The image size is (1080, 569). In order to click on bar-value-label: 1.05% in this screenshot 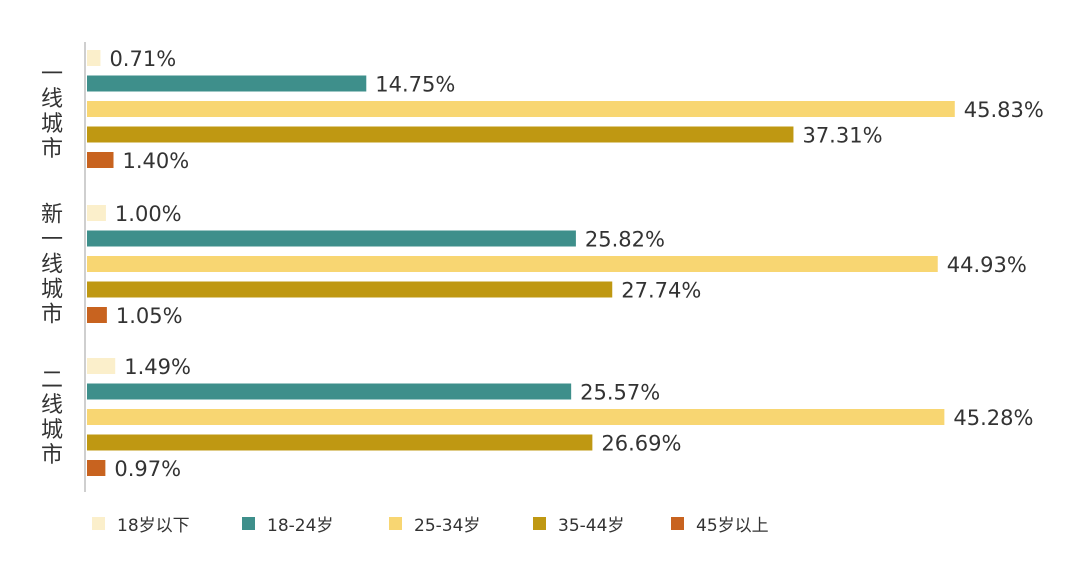, I will do `click(149, 316)`.